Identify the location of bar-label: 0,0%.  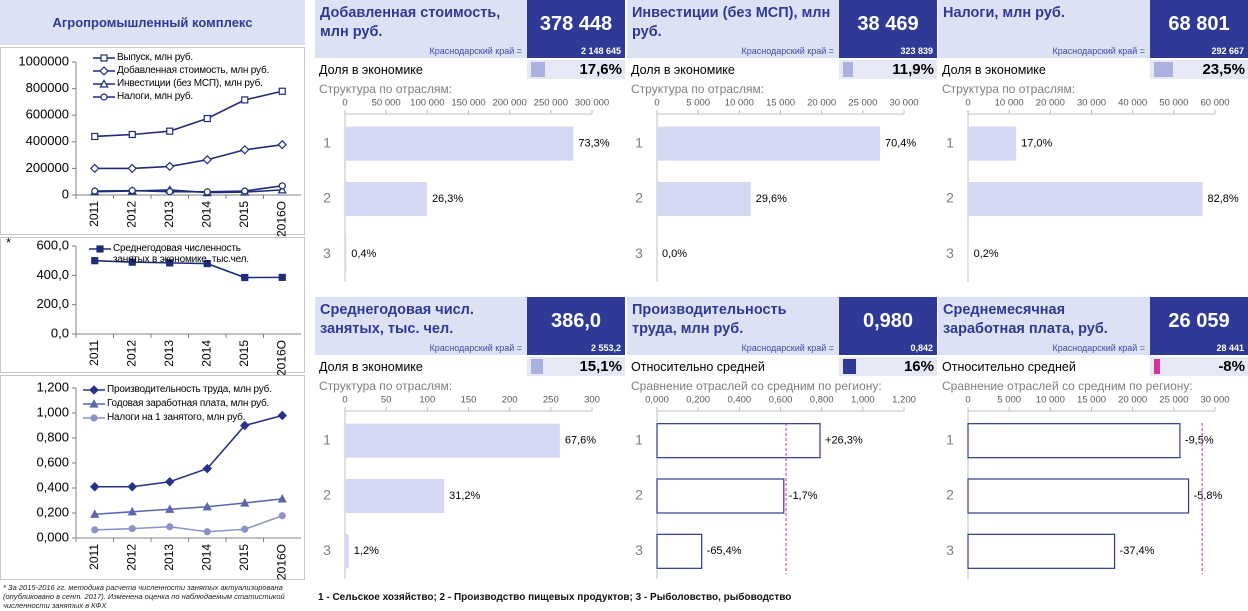
(674, 254).